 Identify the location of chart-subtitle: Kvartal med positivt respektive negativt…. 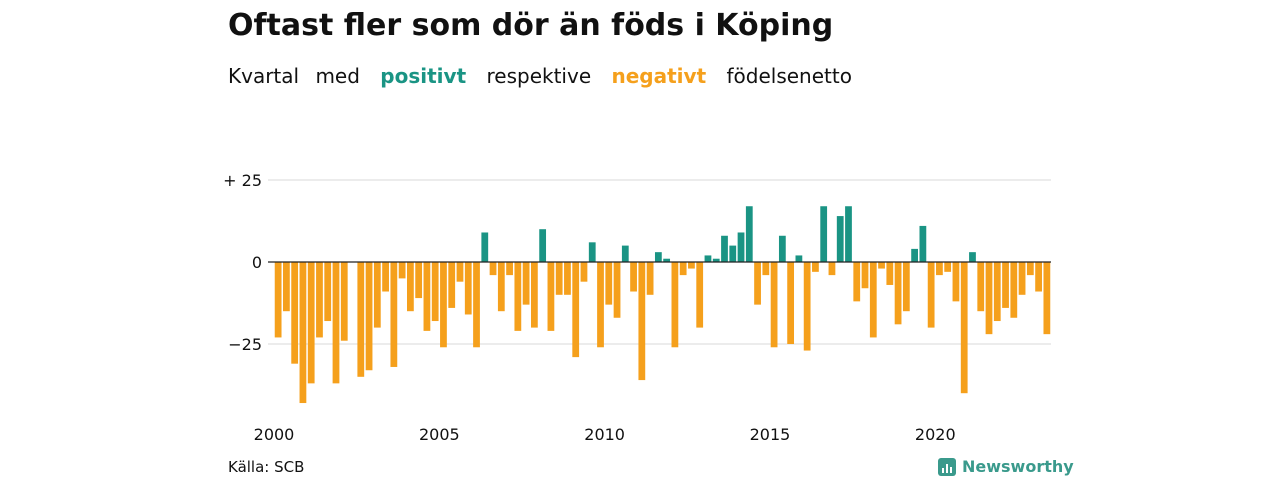
(545, 76).